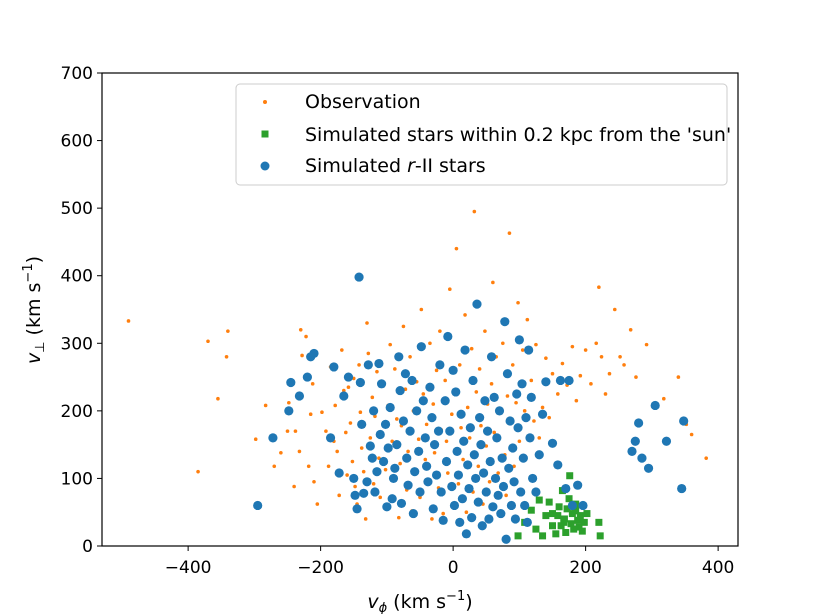 Image resolution: width=819 pixels, height=614 pixels. I want to click on y-tick-label: 500, so click(77, 209).